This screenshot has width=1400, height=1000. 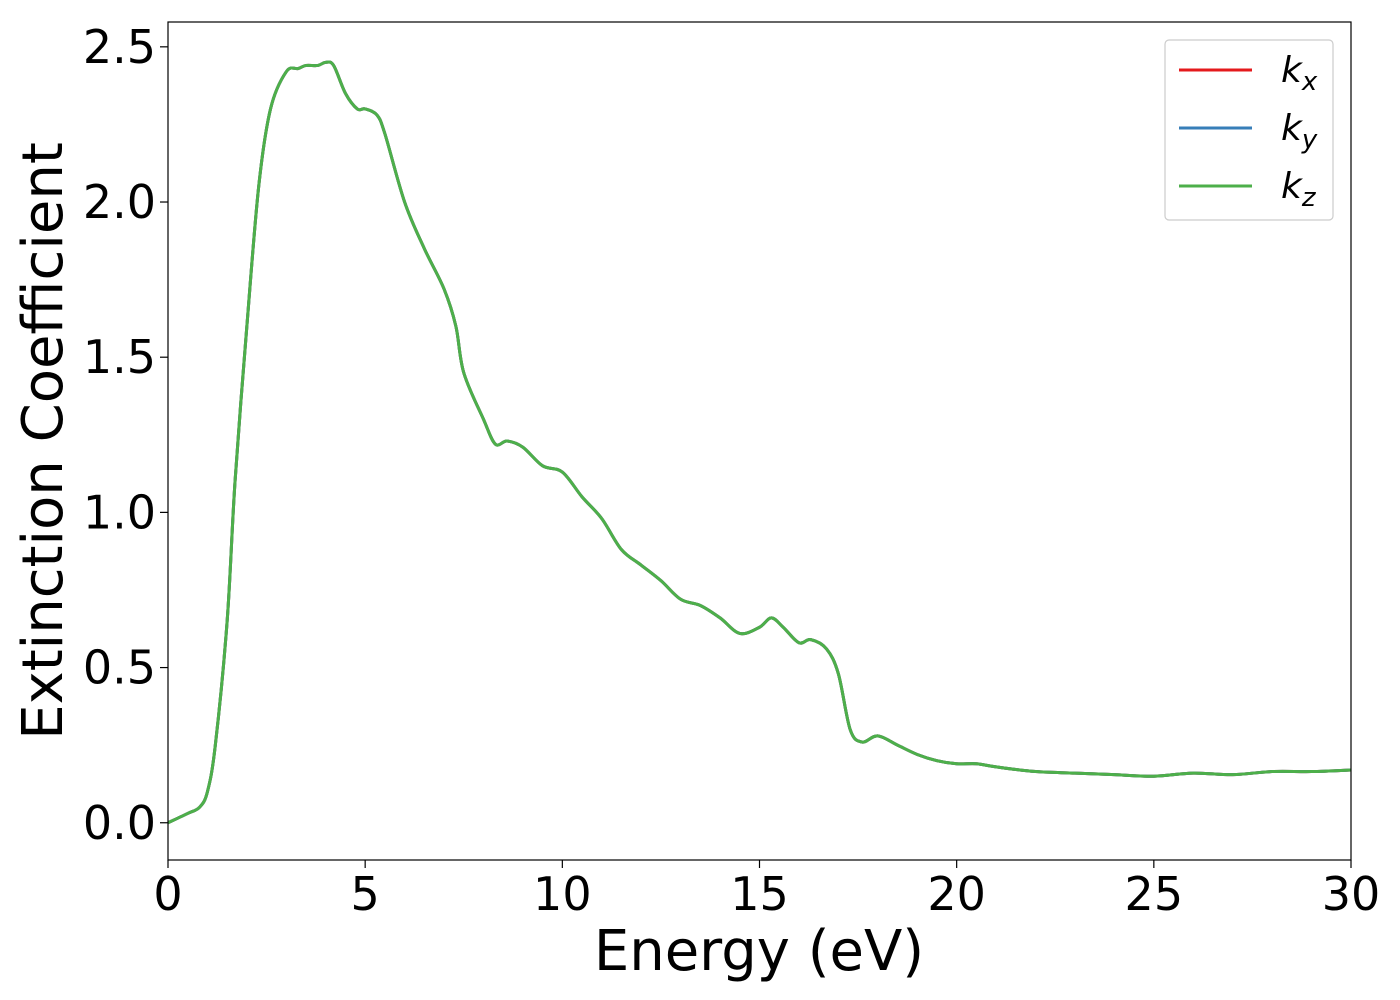 I want to click on legend: kx ky kz, so click(x=1249, y=130).